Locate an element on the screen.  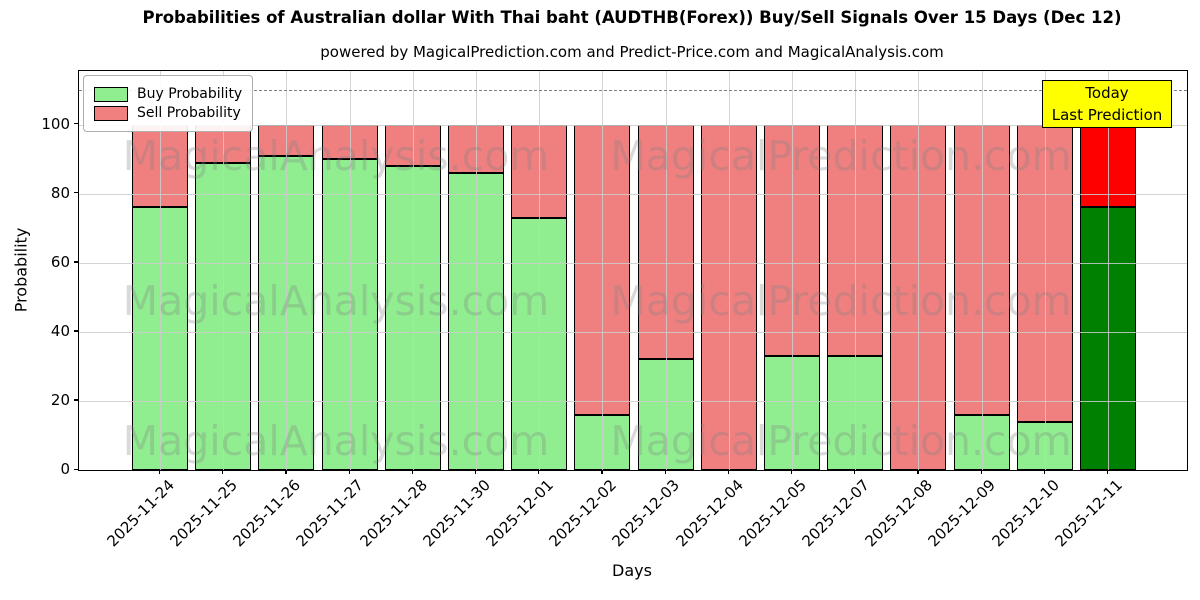
x-tick-label: 2025-12-04 is located at coordinates (709, 513).